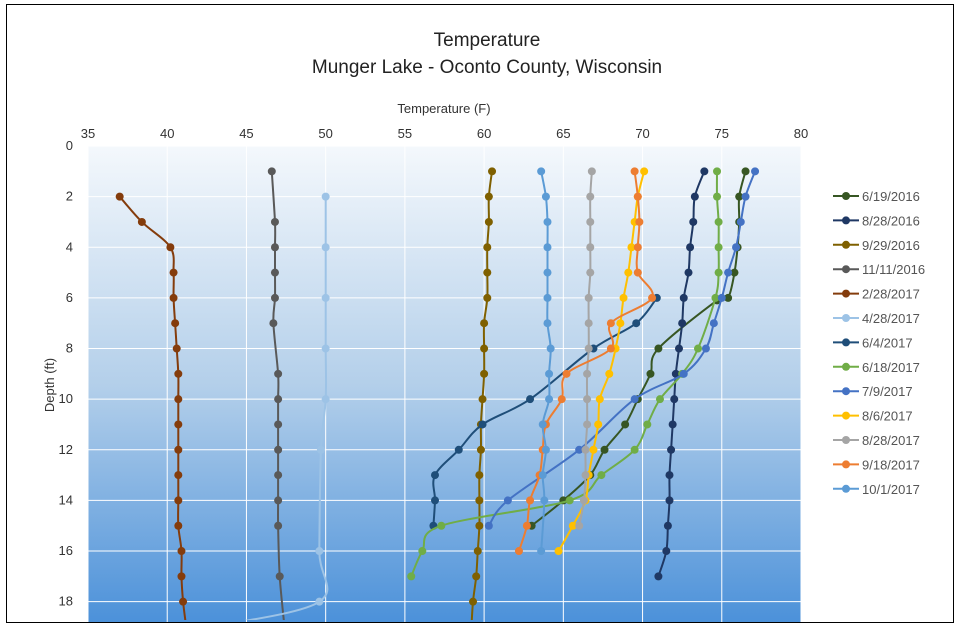 This screenshot has width=961, height=627. What do you see at coordinates (891, 367) in the screenshot?
I see `legend-label: 6/18/2017` at bounding box center [891, 367].